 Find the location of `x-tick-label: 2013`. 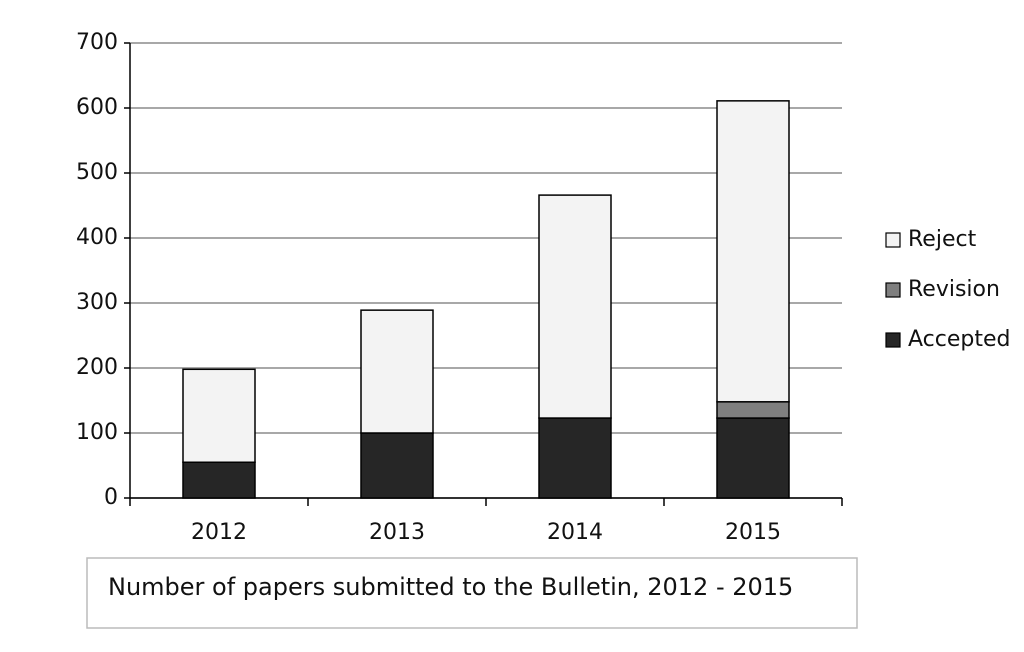

x-tick-label: 2013 is located at coordinates (397, 532).